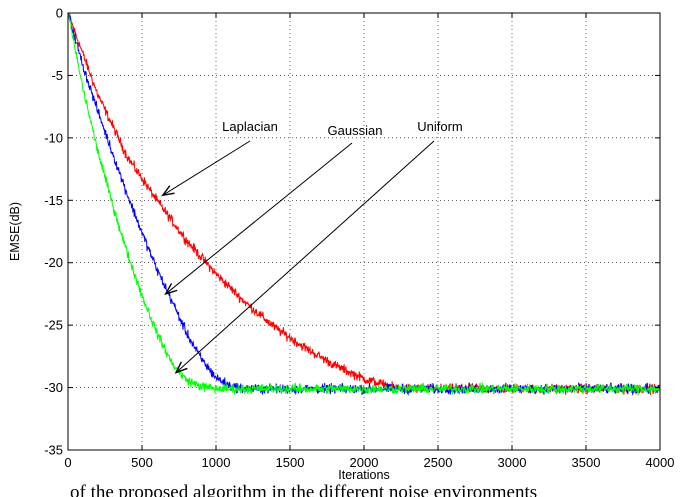  I want to click on annotation-label-gaussian: Gaussian, so click(355, 130).